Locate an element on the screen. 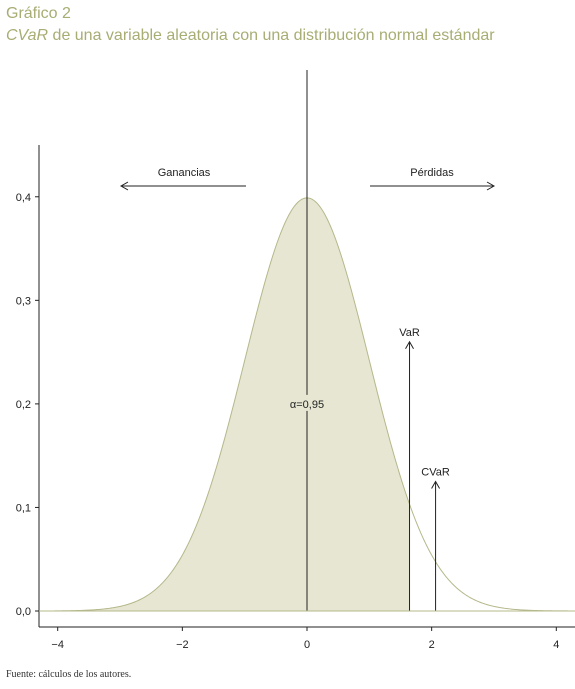 The width and height of the screenshot is (575, 689). figure-title-italic: CVaR is located at coordinates (27, 35).